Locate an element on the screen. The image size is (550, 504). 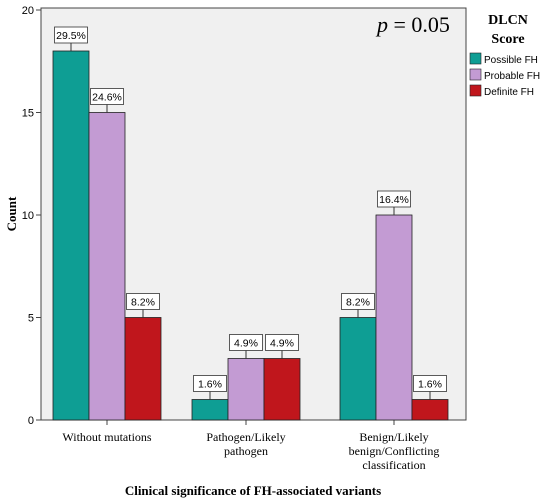
data-label: 29.5% is located at coordinates (71, 36).